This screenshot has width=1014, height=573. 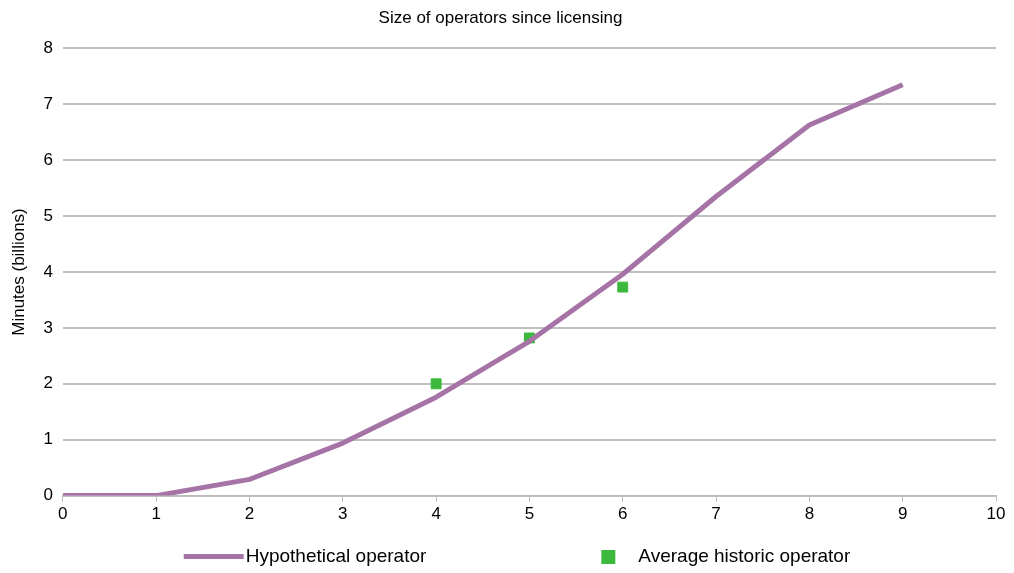 What do you see at coordinates (744, 556) in the screenshot?
I see `legend-label: Average historic operator` at bounding box center [744, 556].